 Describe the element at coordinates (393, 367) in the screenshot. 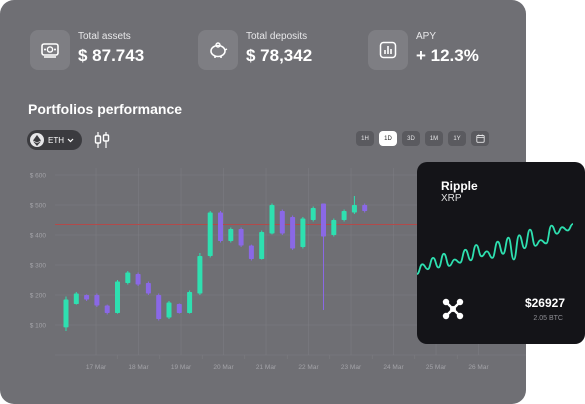

I see `x-tick-label: 24 Mar` at that location.